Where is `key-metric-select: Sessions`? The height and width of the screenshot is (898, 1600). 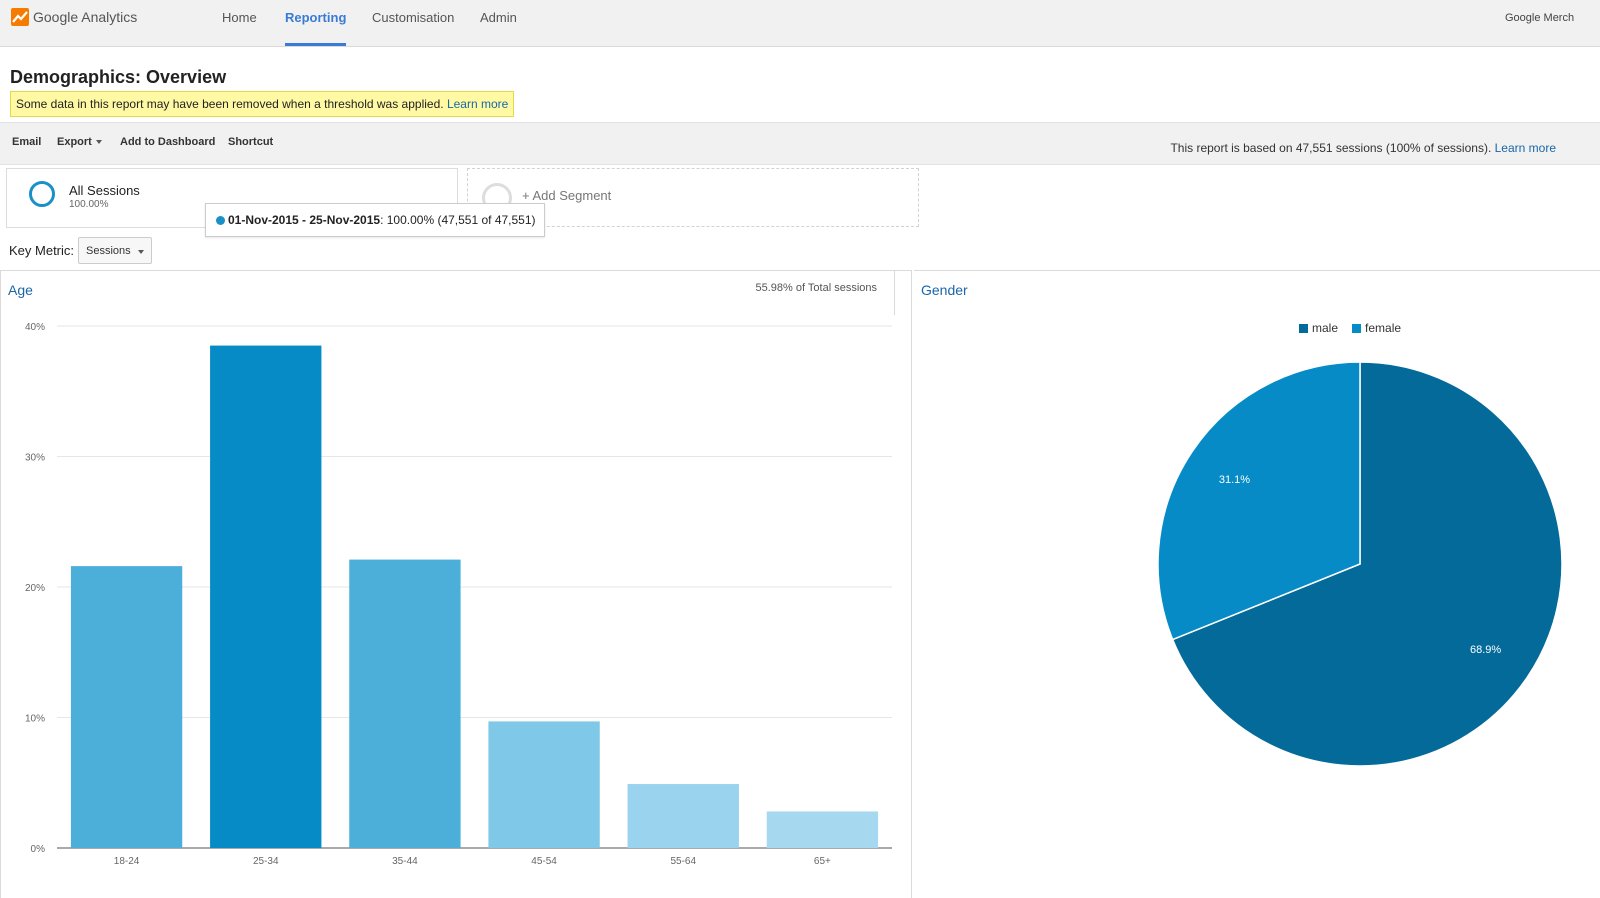
key-metric-select: Sessions is located at coordinates (115, 250).